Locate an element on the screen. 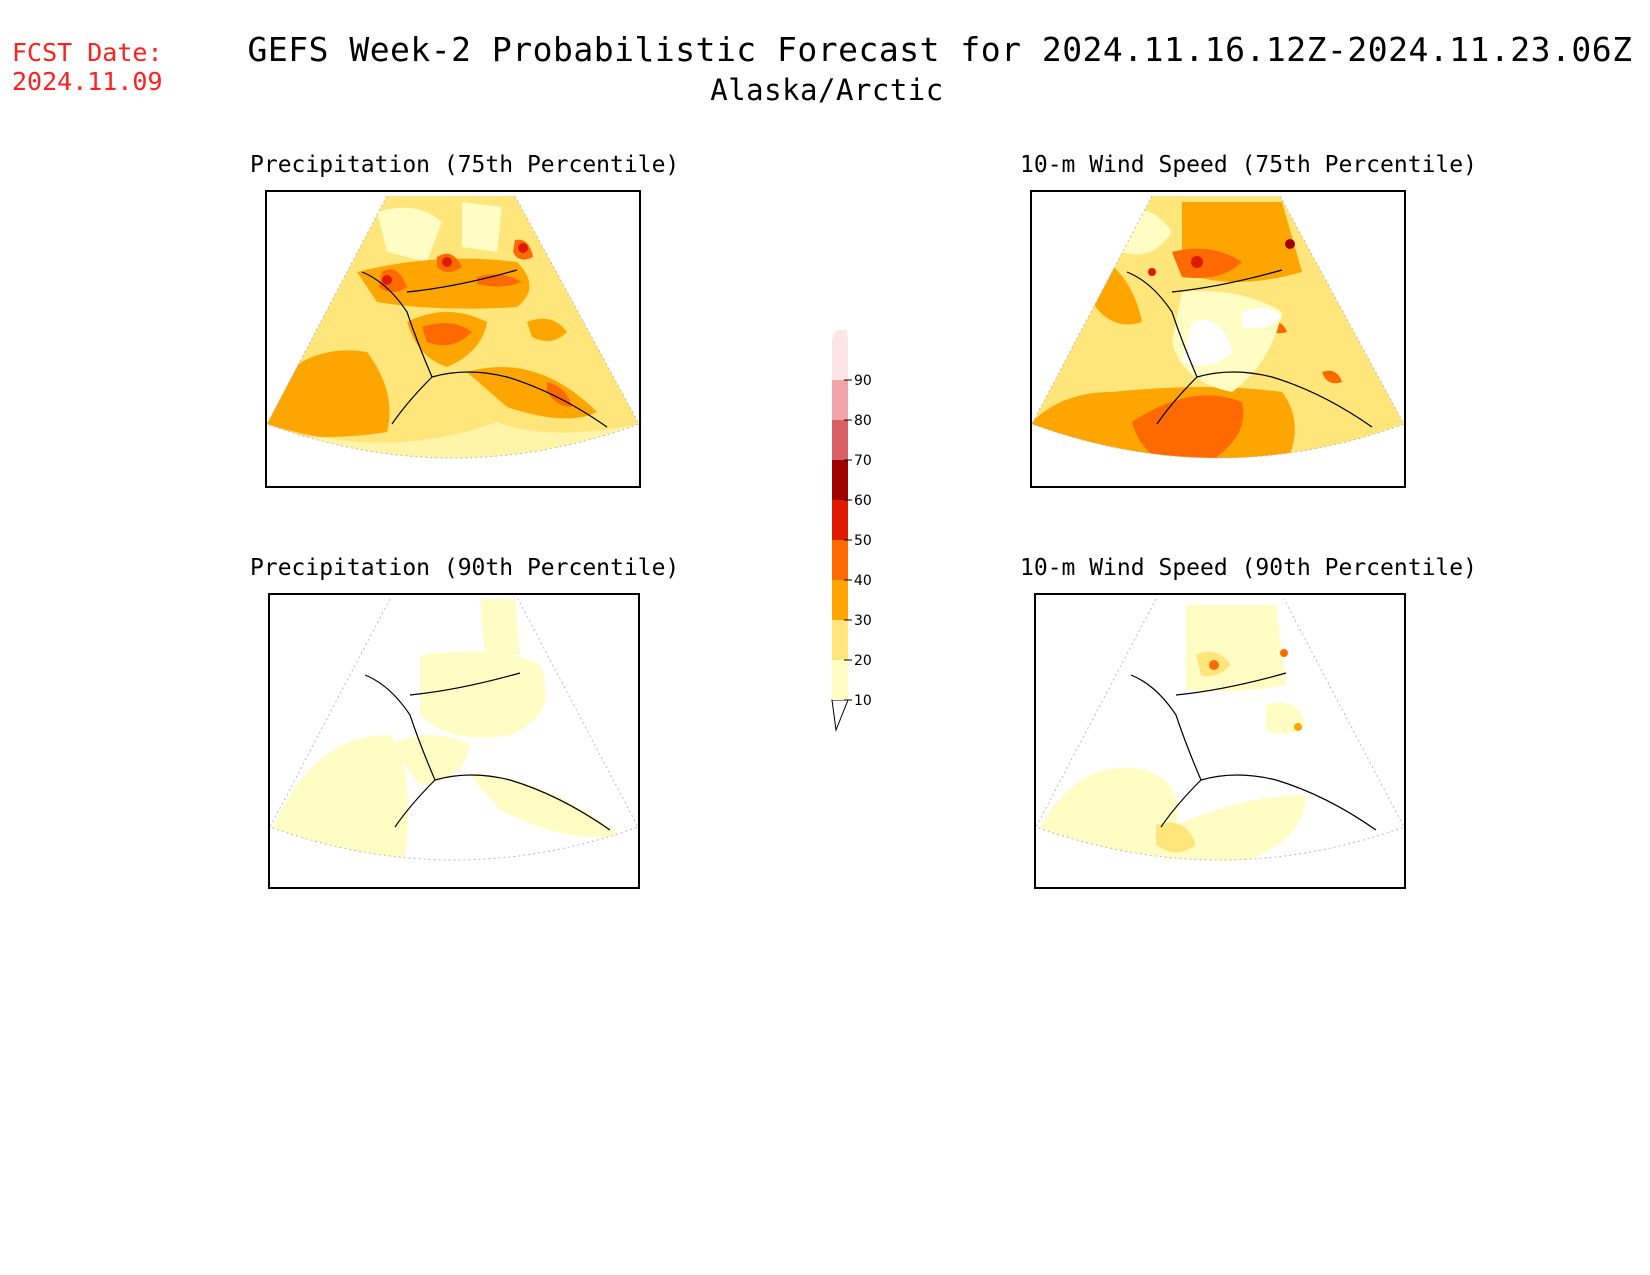  colorbar-tick-label: 30 is located at coordinates (863, 621).